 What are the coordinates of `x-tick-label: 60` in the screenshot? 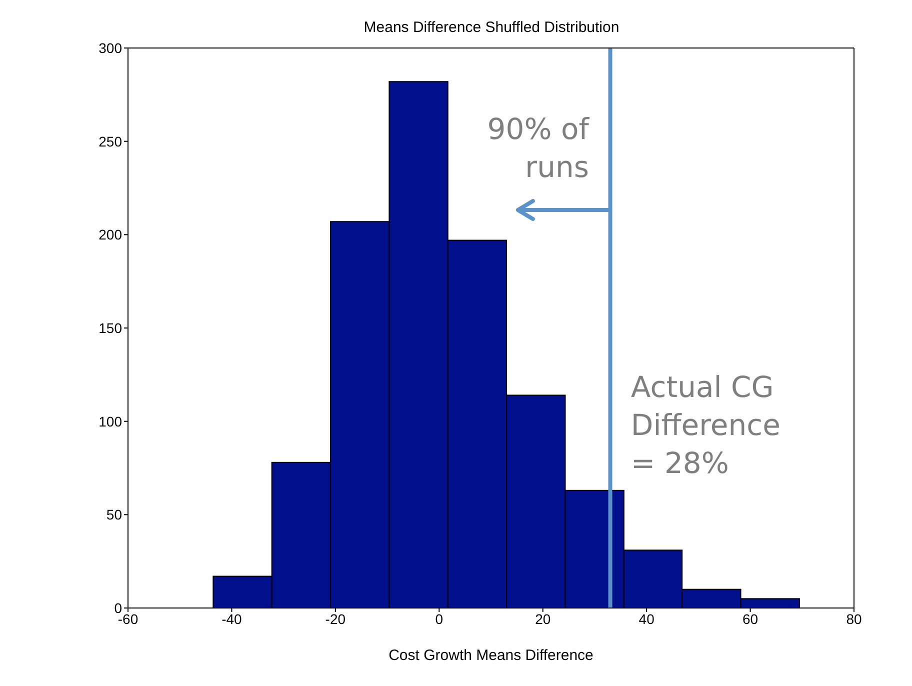 It's located at (750, 618).